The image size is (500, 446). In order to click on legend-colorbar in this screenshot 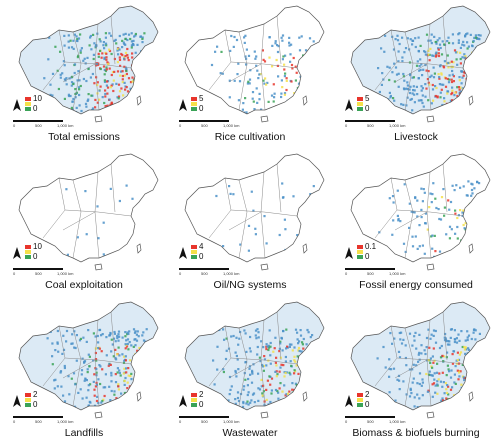, I will do `click(28, 253)`.